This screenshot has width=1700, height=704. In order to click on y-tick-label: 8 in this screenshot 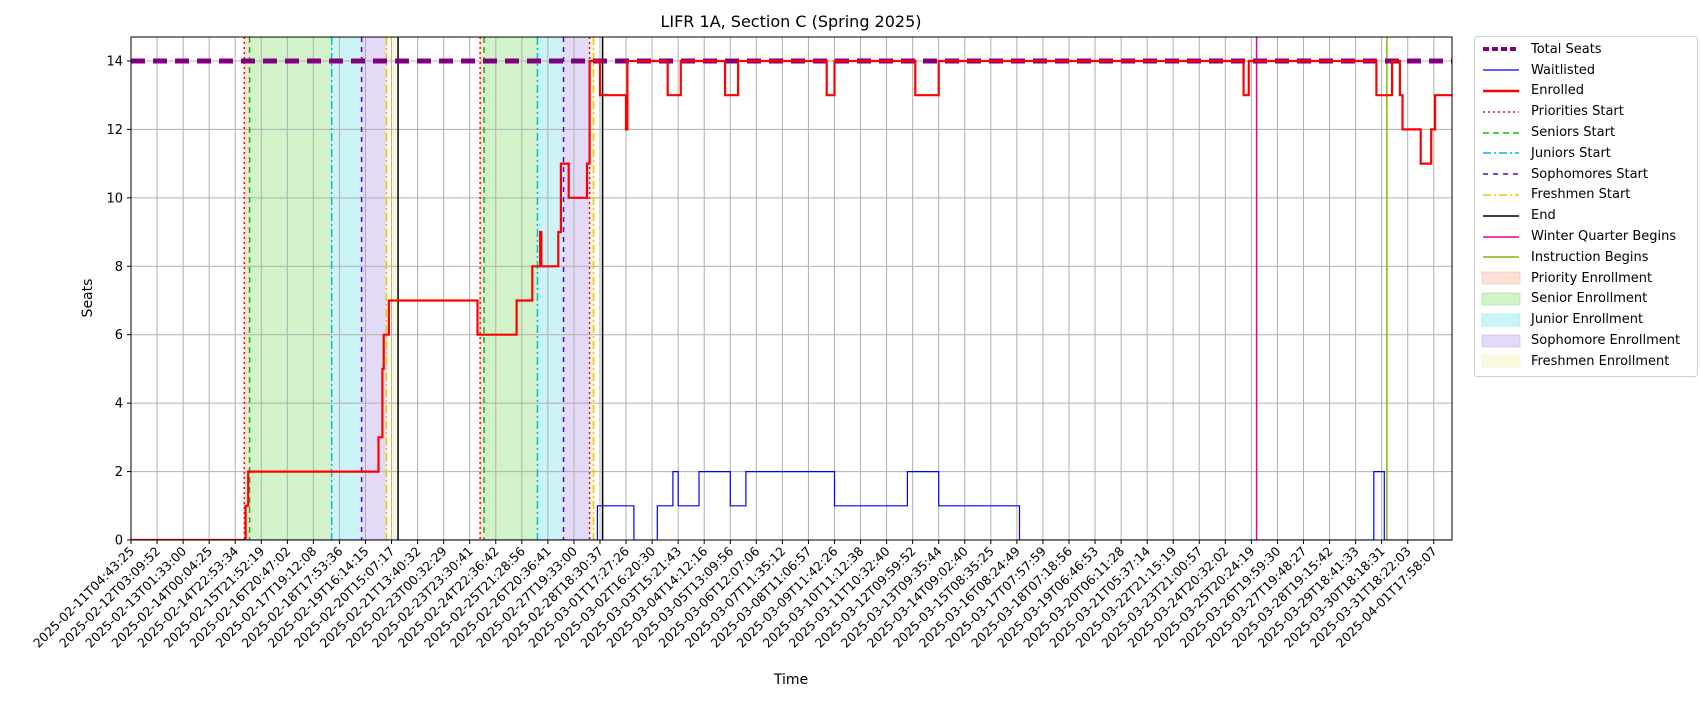, I will do `click(119, 267)`.